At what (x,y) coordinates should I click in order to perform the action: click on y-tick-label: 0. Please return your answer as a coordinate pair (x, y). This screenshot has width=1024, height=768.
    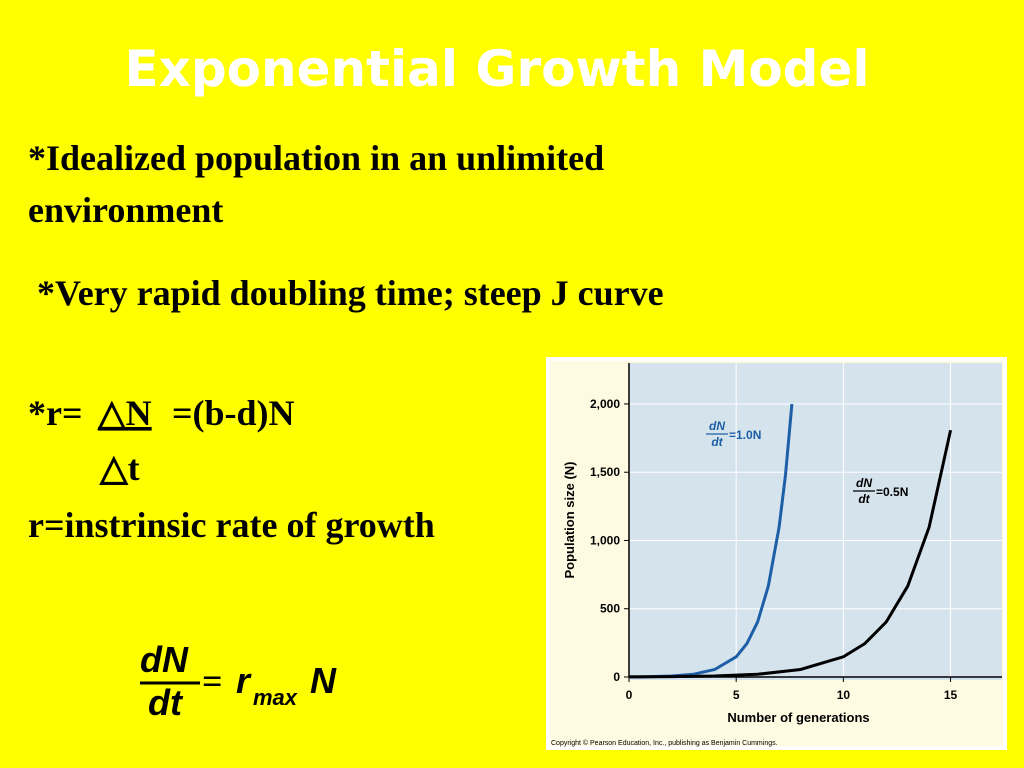
    Looking at the image, I should click on (616, 677).